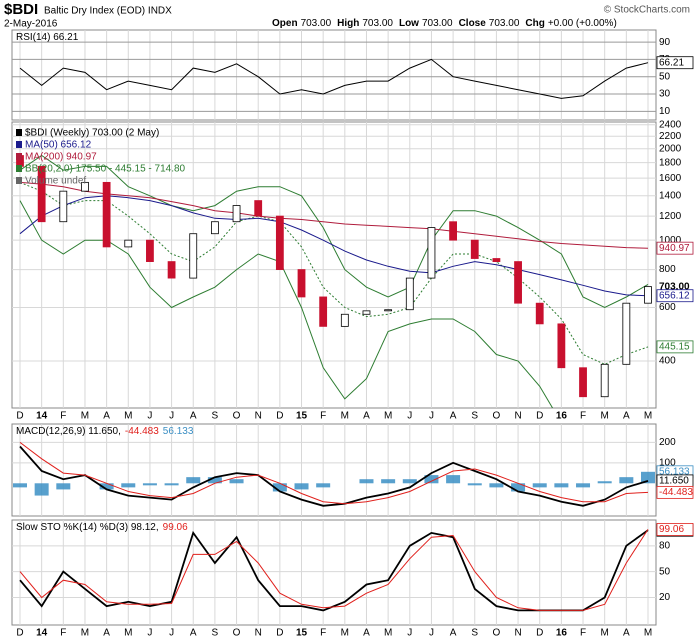 The image size is (700, 639). What do you see at coordinates (534, 23) in the screenshot?
I see `quote-label: Chg` at bounding box center [534, 23].